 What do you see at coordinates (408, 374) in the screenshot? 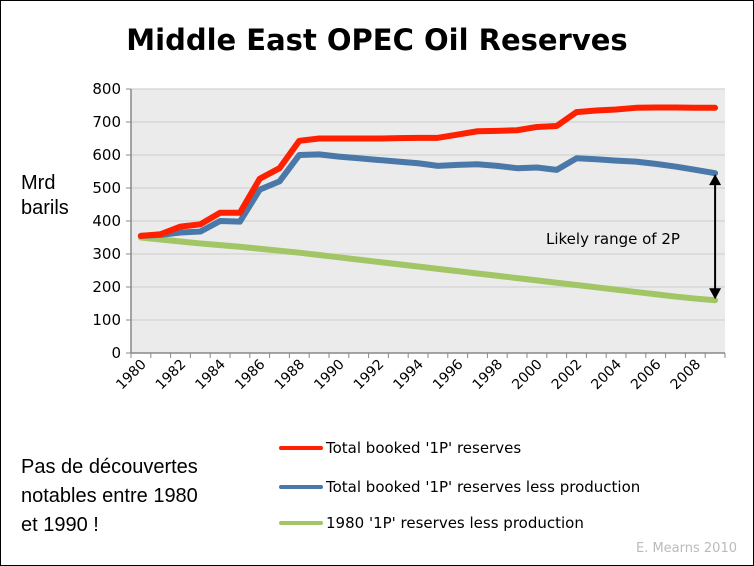
I see `x-tick-label: 1994` at bounding box center [408, 374].